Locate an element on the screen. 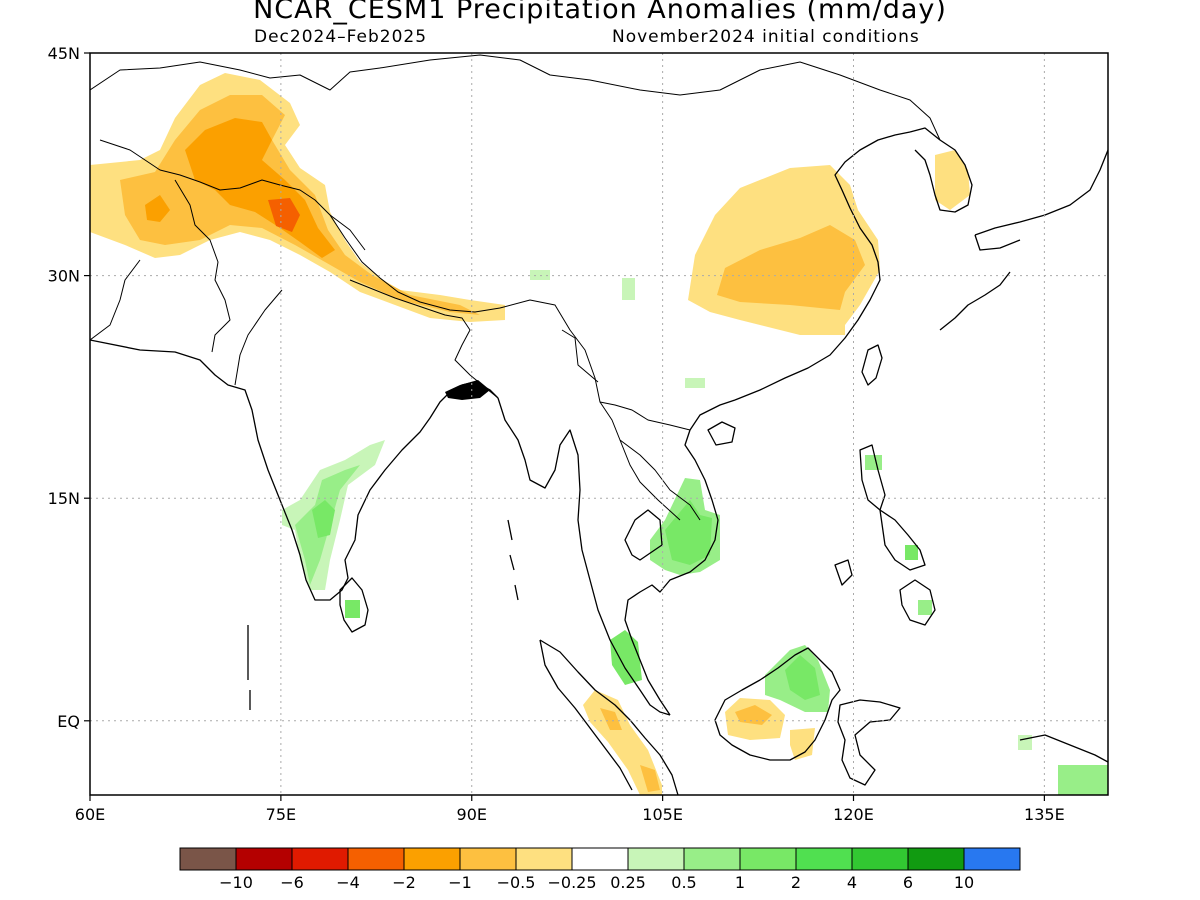  wet-anomaly-south-india is located at coordinates (333, 529).